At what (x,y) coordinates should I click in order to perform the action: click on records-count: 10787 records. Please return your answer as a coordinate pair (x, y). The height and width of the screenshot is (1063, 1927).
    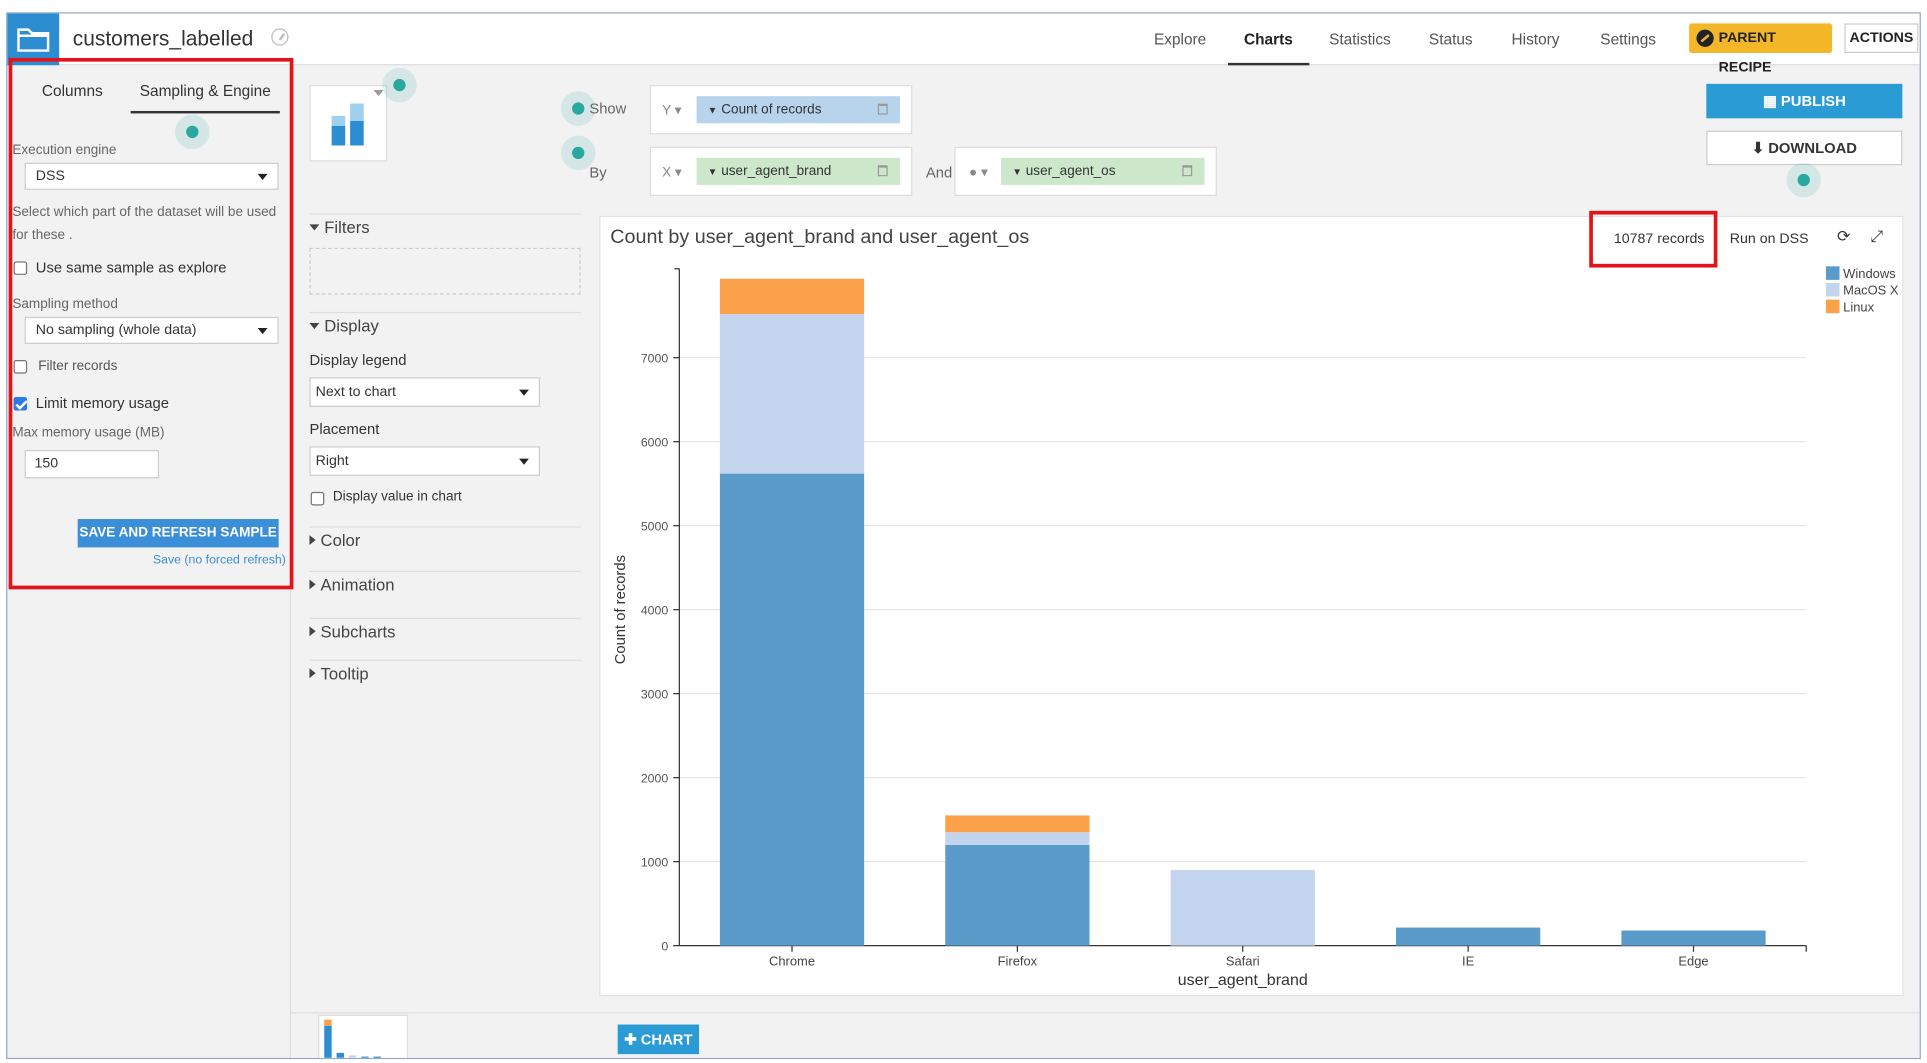
    Looking at the image, I should click on (1659, 239).